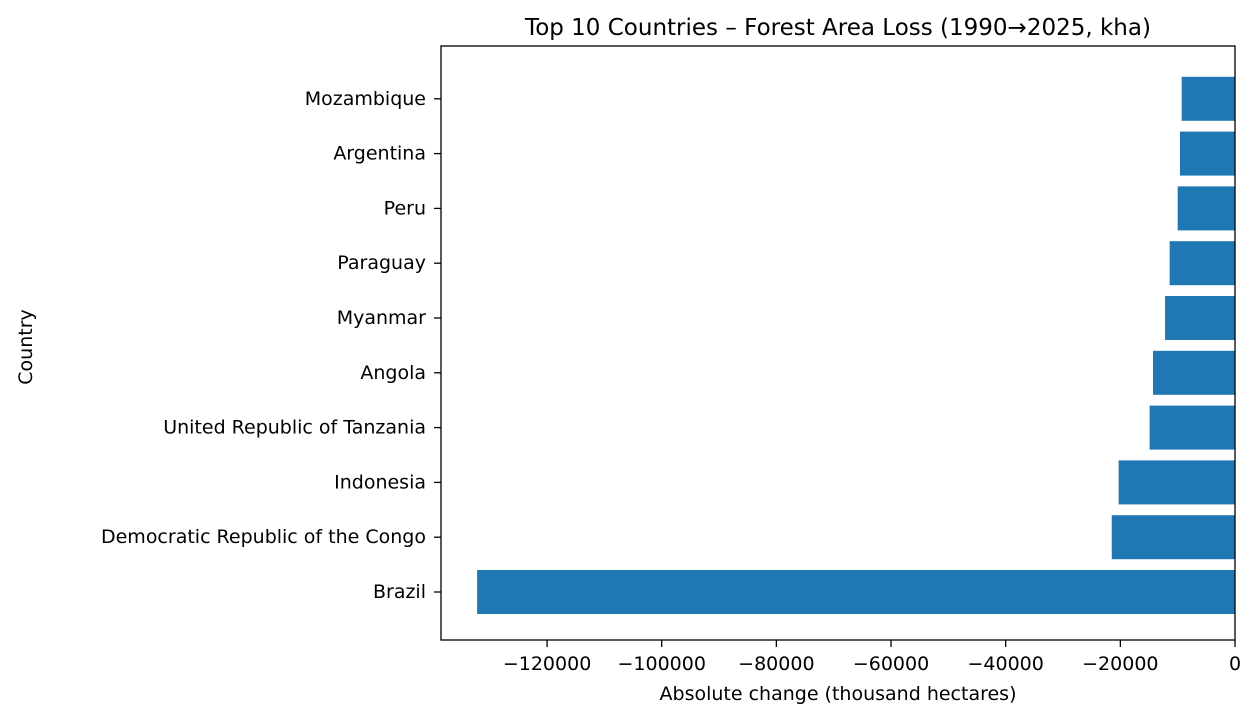  What do you see at coordinates (776, 664) in the screenshot?
I see `x-tick-label-2: −80000` at bounding box center [776, 664].